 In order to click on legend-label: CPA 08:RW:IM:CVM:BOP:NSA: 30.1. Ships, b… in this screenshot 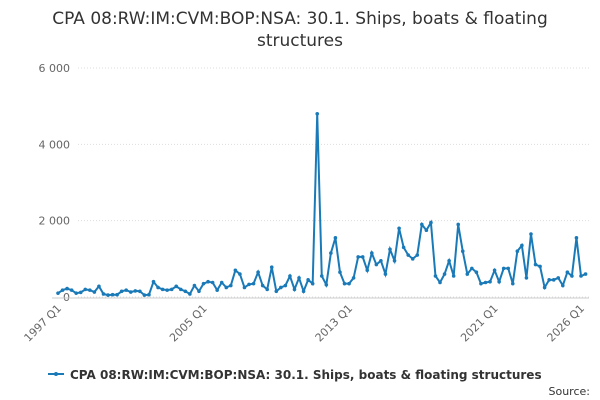, I will do `click(306, 375)`.